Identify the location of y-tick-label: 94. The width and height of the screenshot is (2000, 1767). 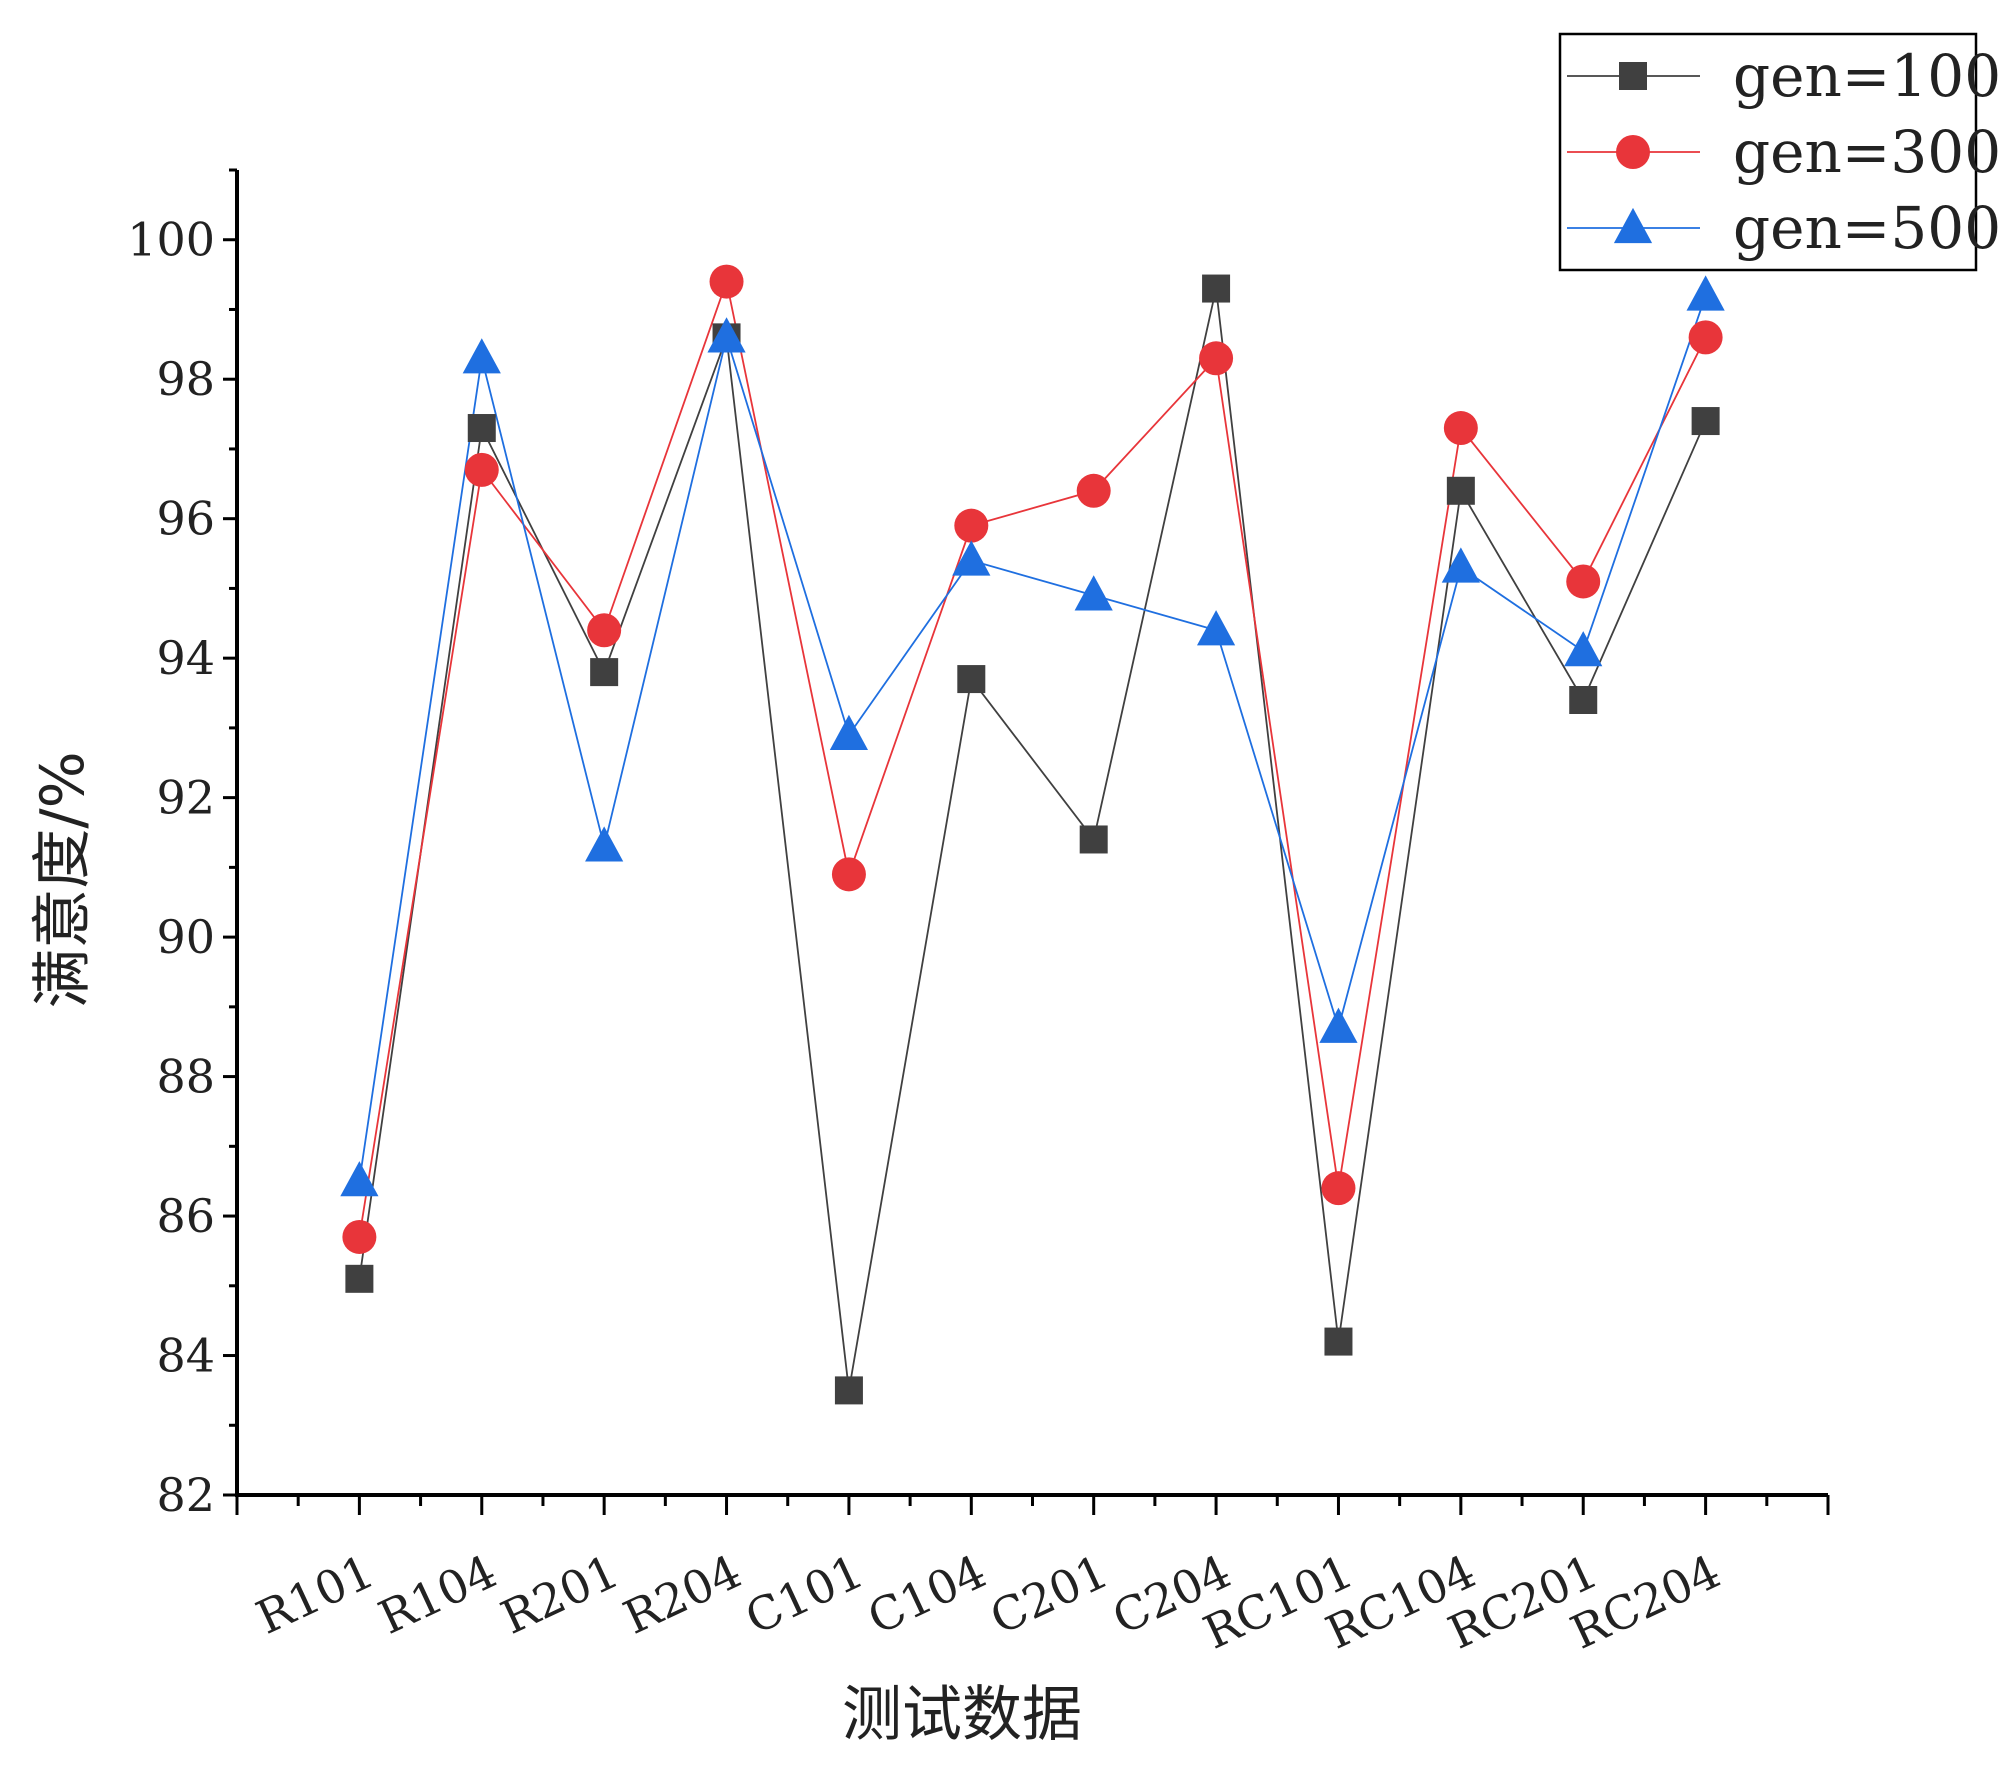
(185, 658).